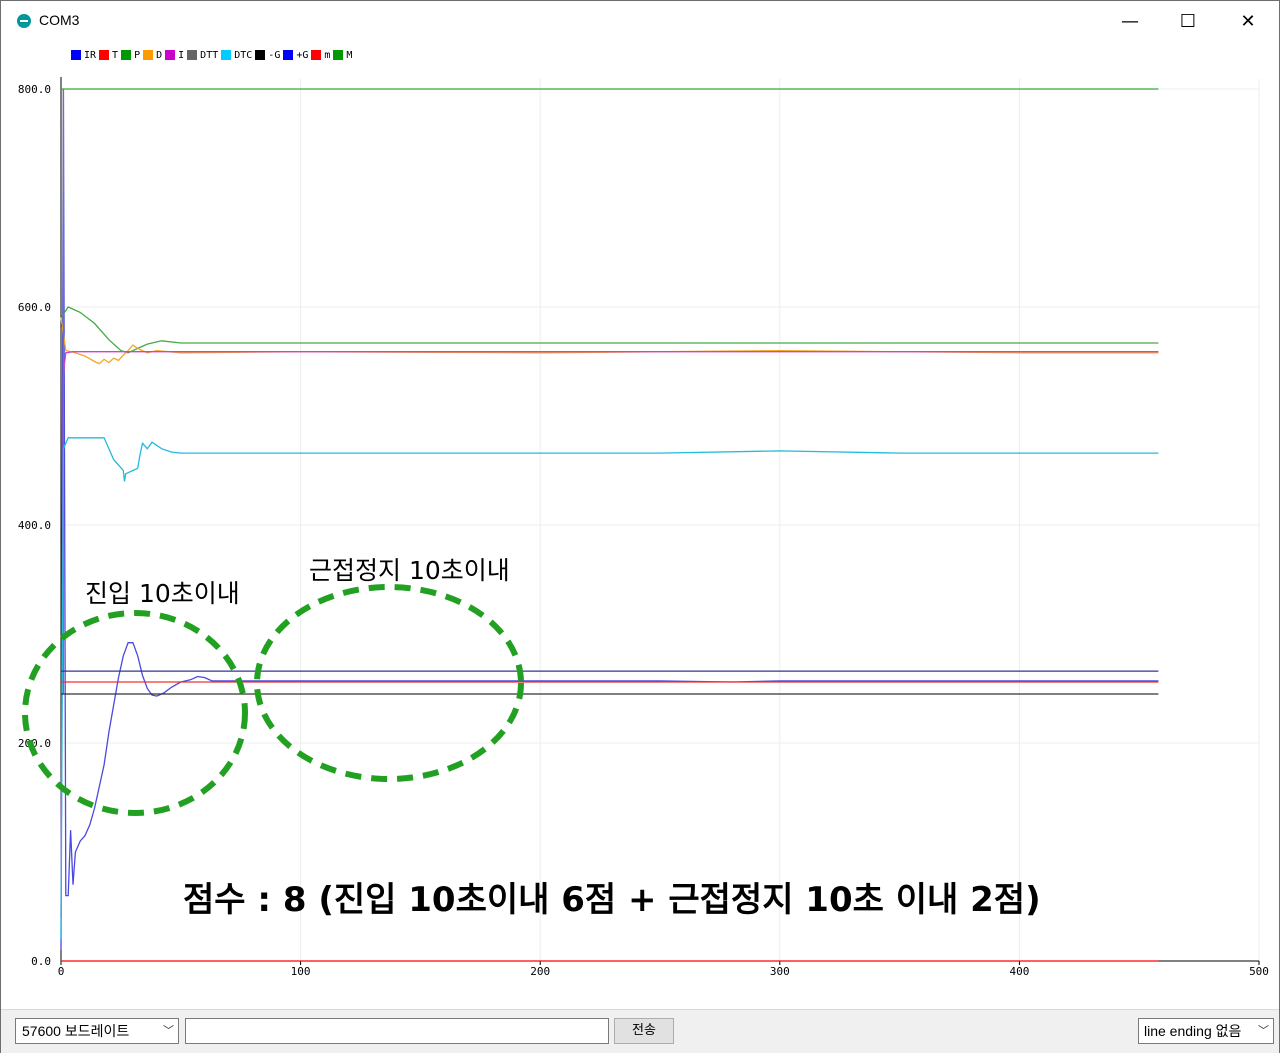 The height and width of the screenshot is (1053, 1280). Describe the element at coordinates (209, 55) in the screenshot. I see `legend-label: DTT` at that location.